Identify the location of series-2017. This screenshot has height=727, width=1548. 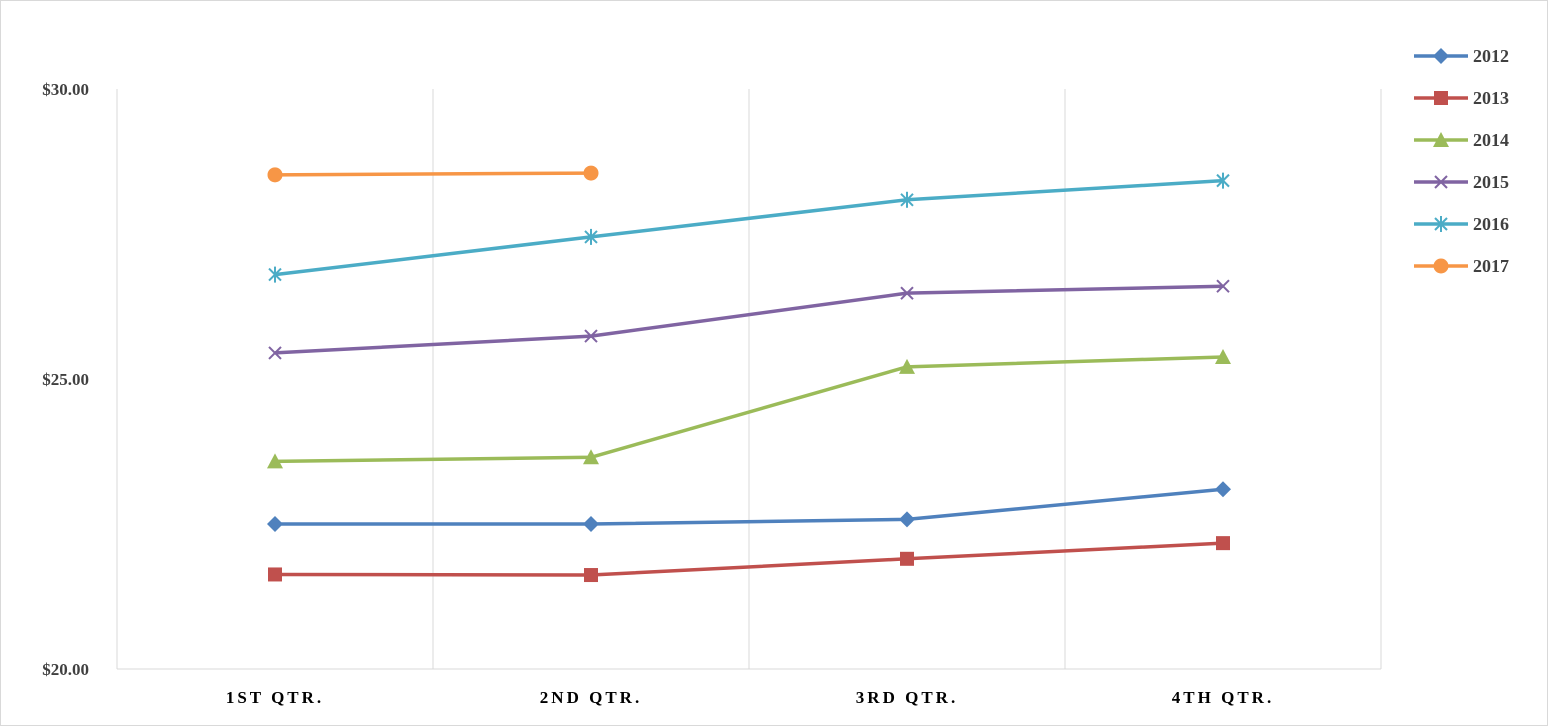
(433, 174).